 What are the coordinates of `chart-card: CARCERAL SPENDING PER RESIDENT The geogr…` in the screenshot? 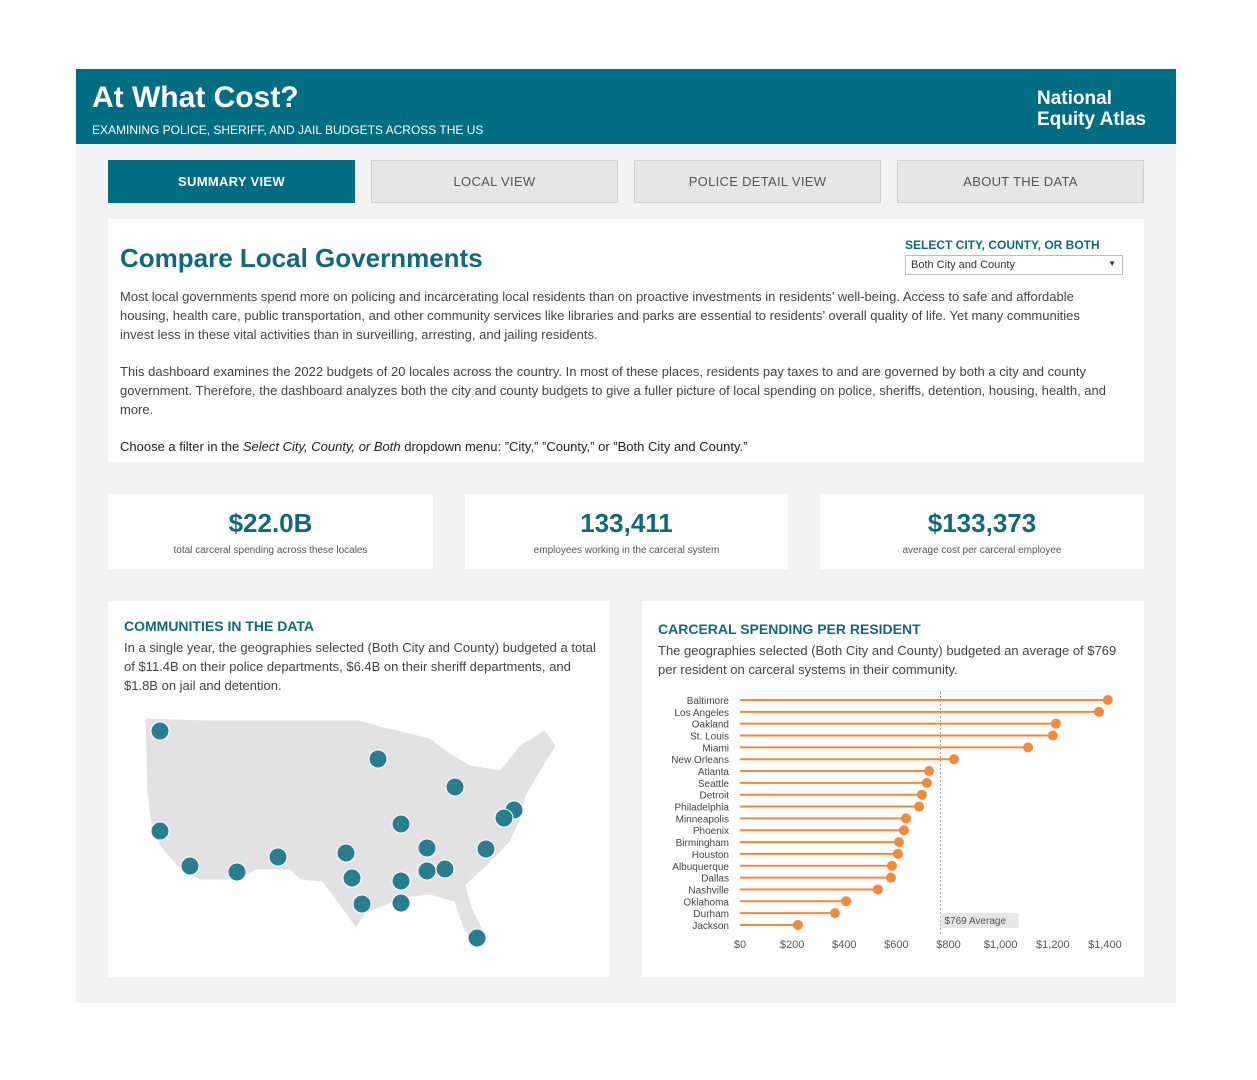 It's located at (893, 789).